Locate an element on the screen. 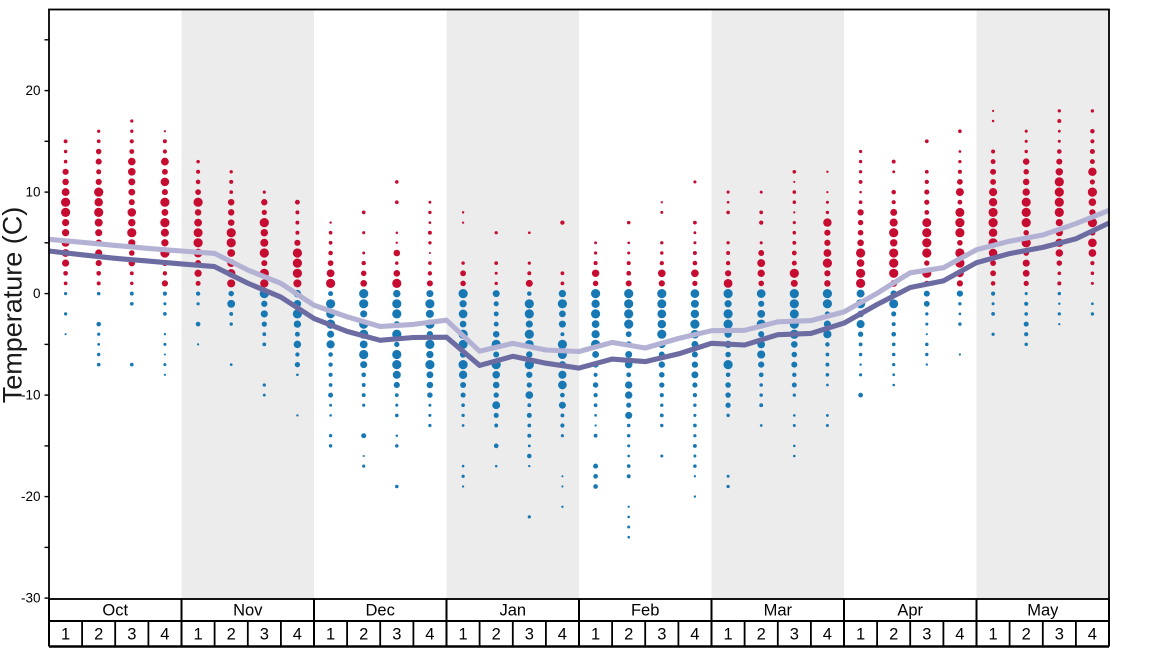 The width and height of the screenshot is (1168, 648). svg-text: 20 is located at coordinates (32, 90).